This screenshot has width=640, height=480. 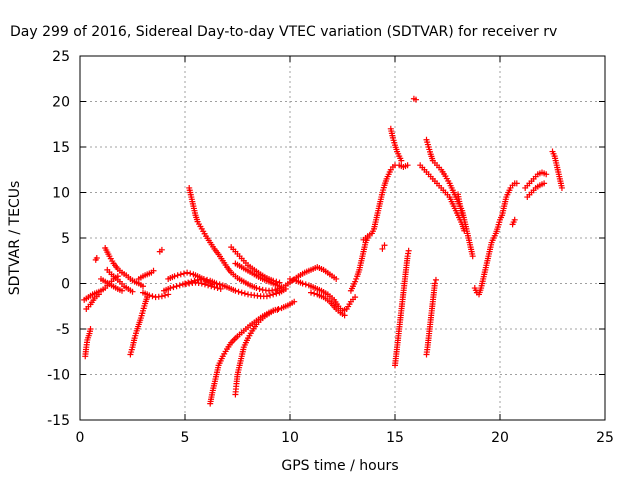 What do you see at coordinates (58, 376) in the screenshot?
I see `y-tick-label: -10` at bounding box center [58, 376].